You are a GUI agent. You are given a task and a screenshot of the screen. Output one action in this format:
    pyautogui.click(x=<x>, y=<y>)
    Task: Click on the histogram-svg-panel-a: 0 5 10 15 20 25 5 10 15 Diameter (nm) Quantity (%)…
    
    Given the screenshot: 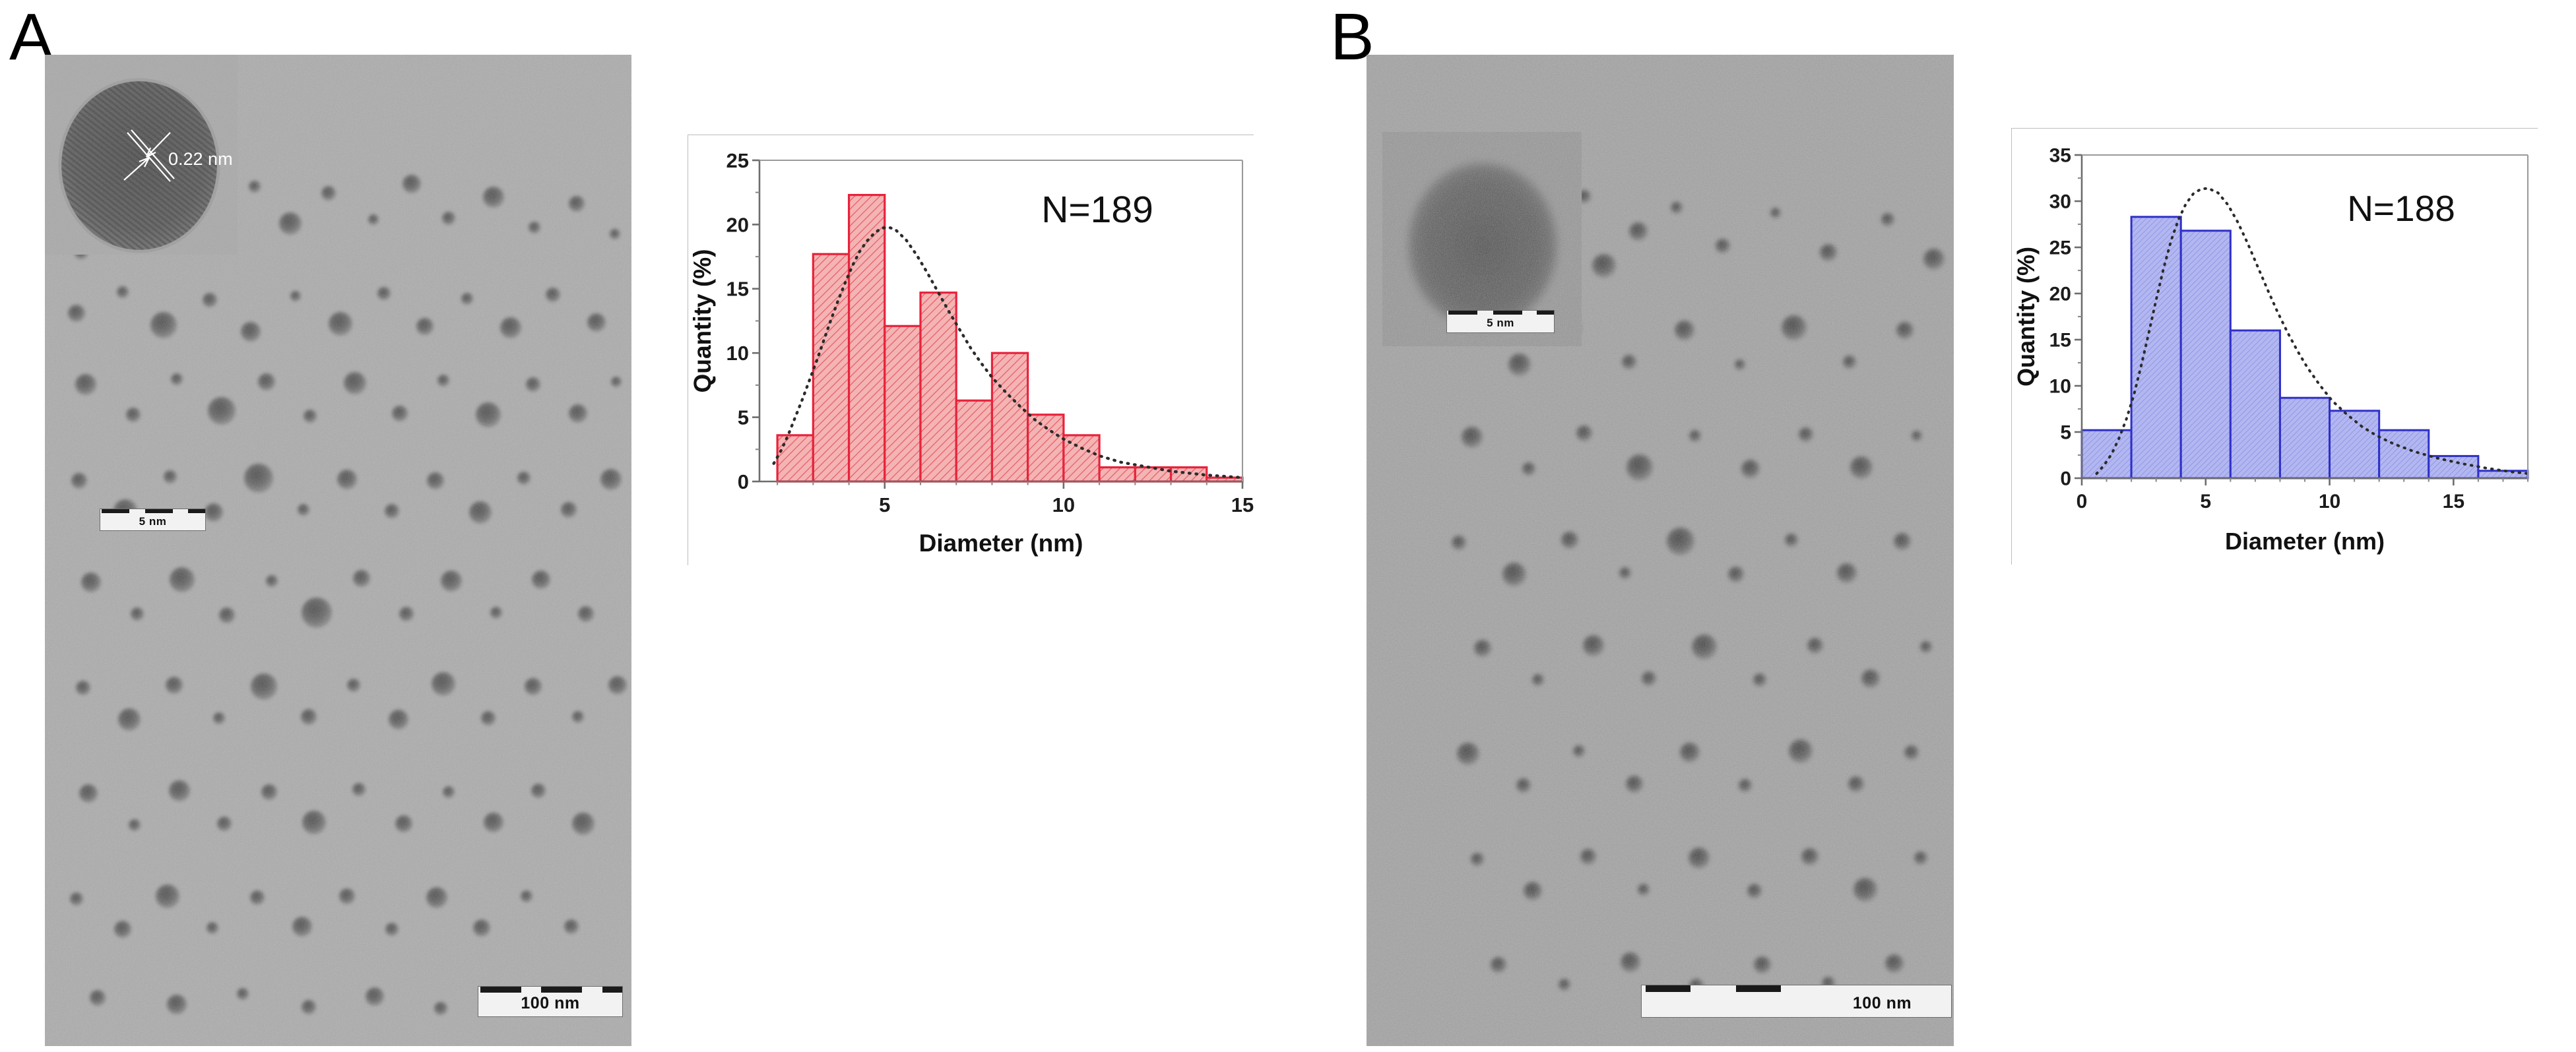 What is the action you would take?
    pyautogui.click(x=971, y=350)
    